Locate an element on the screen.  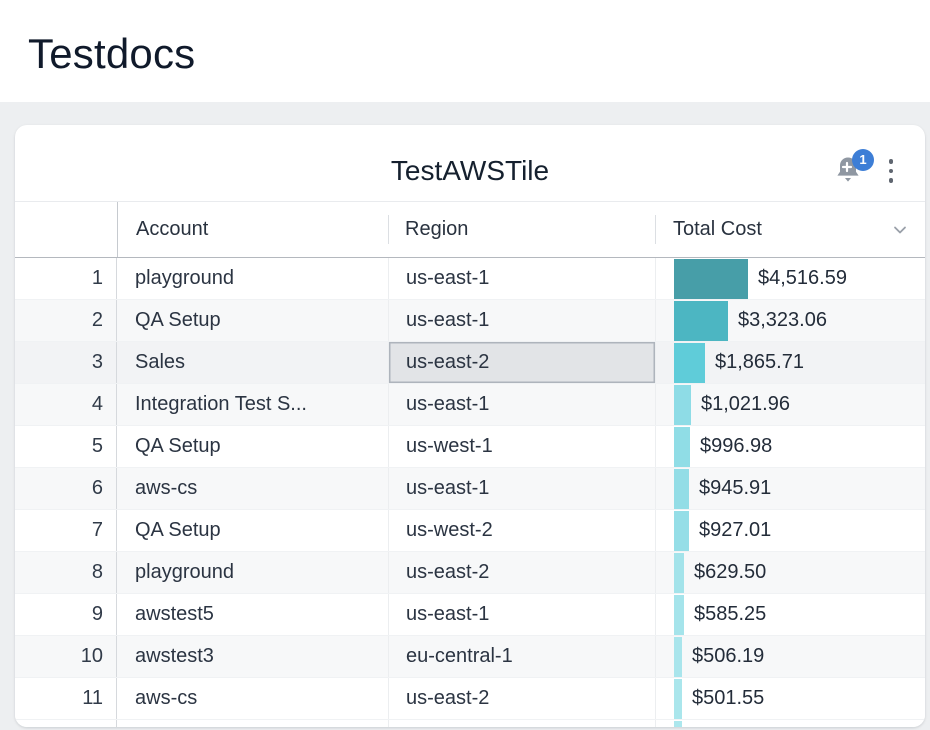
total-cost-cell is located at coordinates (790, 723).